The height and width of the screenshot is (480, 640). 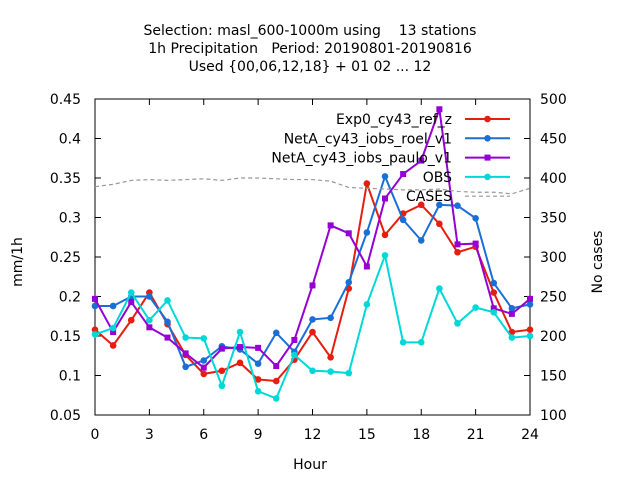 I want to click on legend-label: CASES, so click(x=429, y=197).